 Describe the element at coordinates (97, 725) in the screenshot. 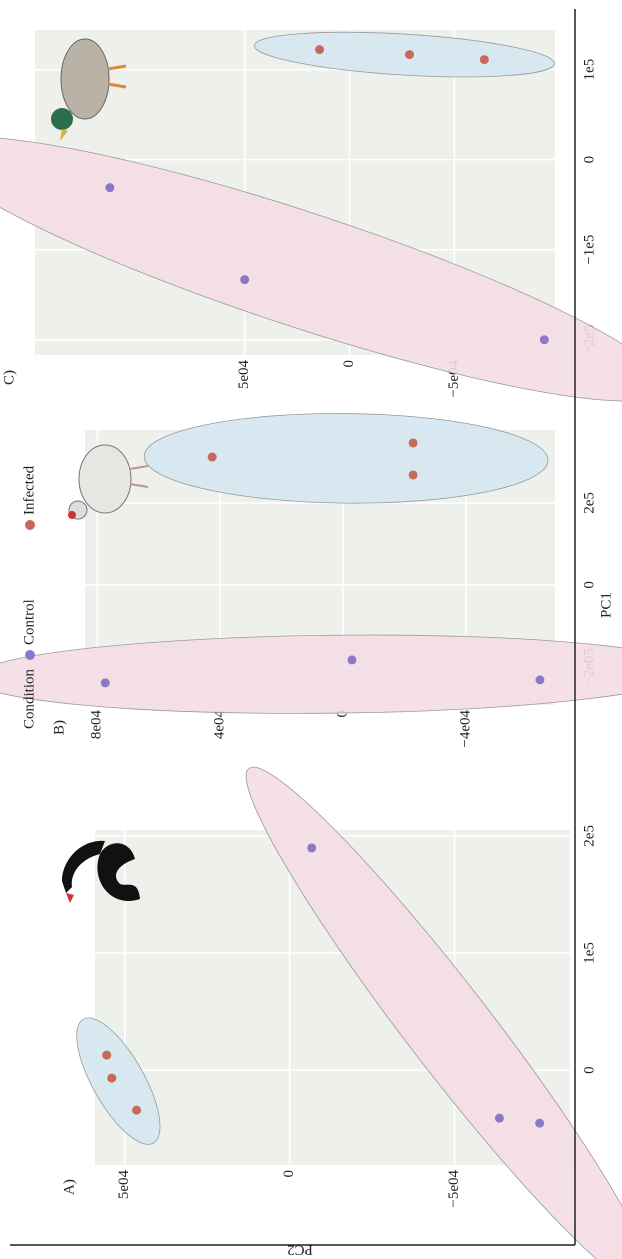

I see `y-tick-label: 8e04` at that location.